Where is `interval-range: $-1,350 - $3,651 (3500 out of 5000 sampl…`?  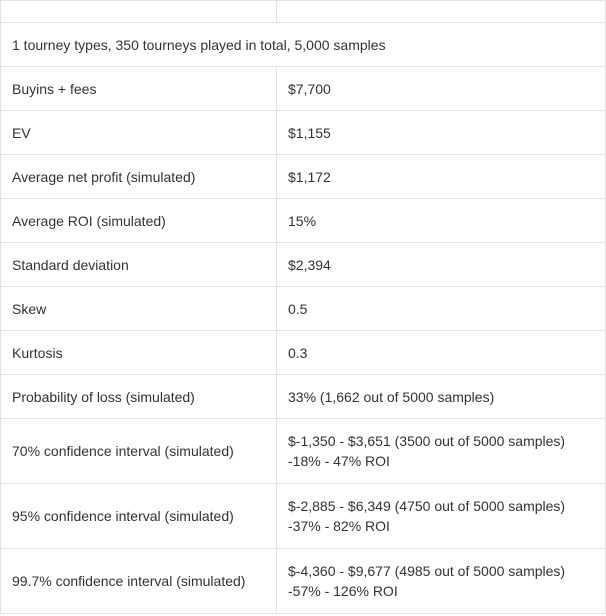
interval-range: $-1,350 - $3,651 (3500 out of 5000 sampl… is located at coordinates (427, 441).